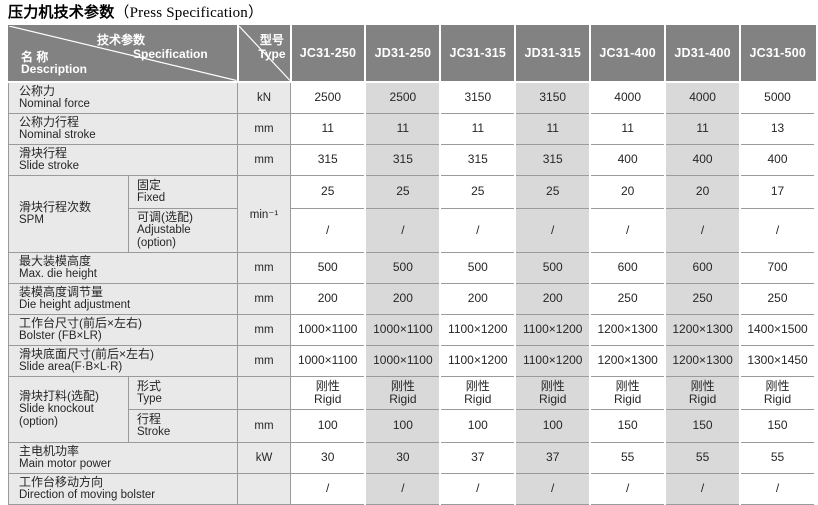 The image size is (818, 505). I want to click on spec-label-en: Direction of moving bolster, so click(87, 494).